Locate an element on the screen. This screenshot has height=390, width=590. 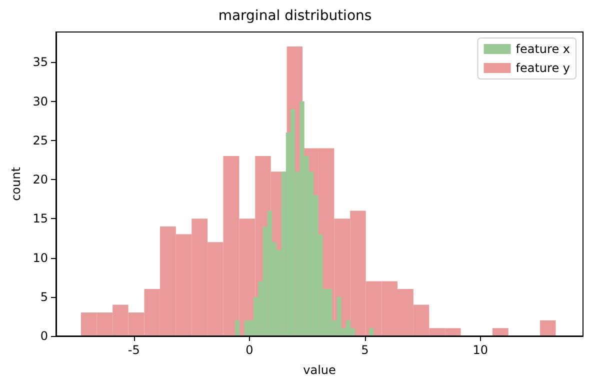
x-tick-label: -5 is located at coordinates (134, 350).